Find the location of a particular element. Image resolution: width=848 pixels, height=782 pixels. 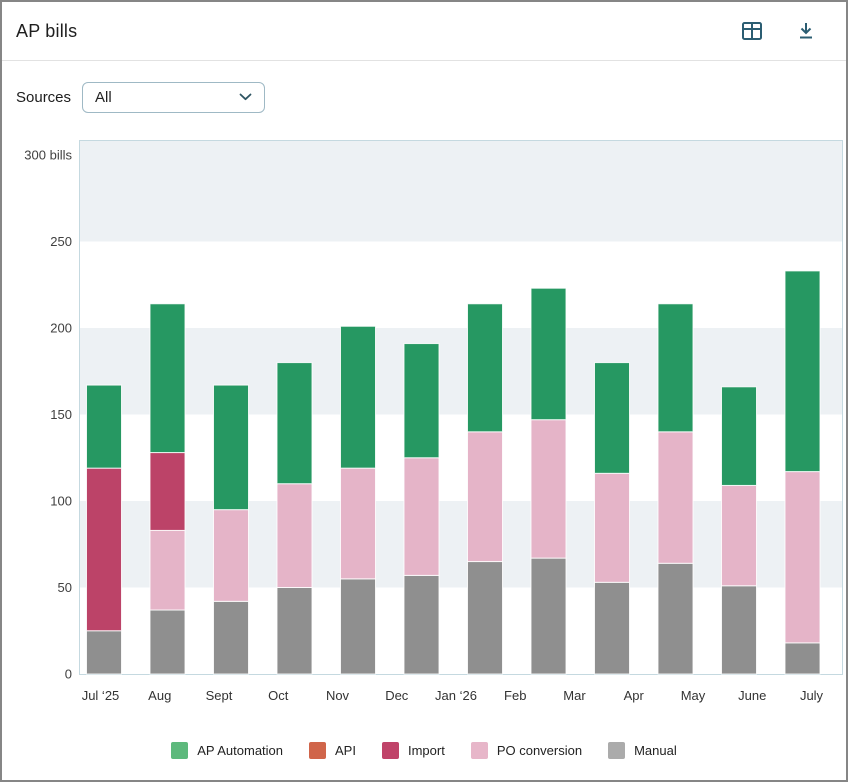

x-axis-label: Dec is located at coordinates (397, 695).